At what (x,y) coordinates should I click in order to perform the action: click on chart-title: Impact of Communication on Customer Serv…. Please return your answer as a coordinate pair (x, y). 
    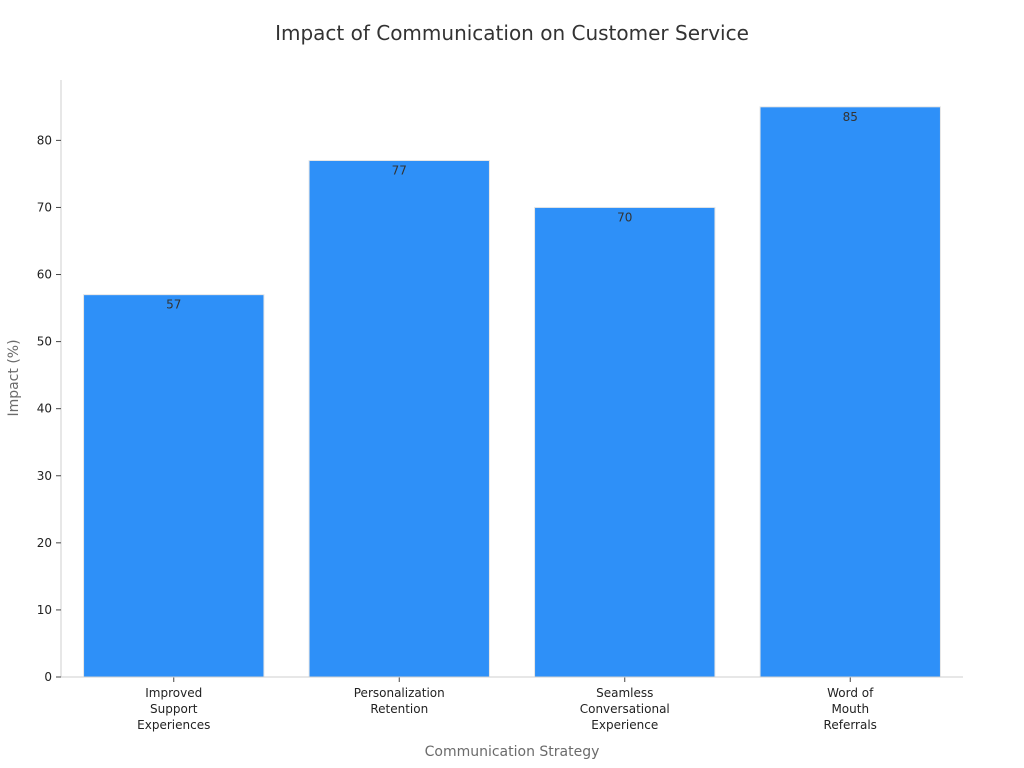
    Looking at the image, I should click on (512, 33).